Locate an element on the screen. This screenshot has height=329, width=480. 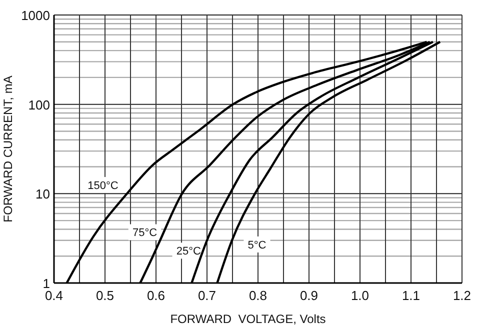
x-tick-label: 1.0 is located at coordinates (360, 295).